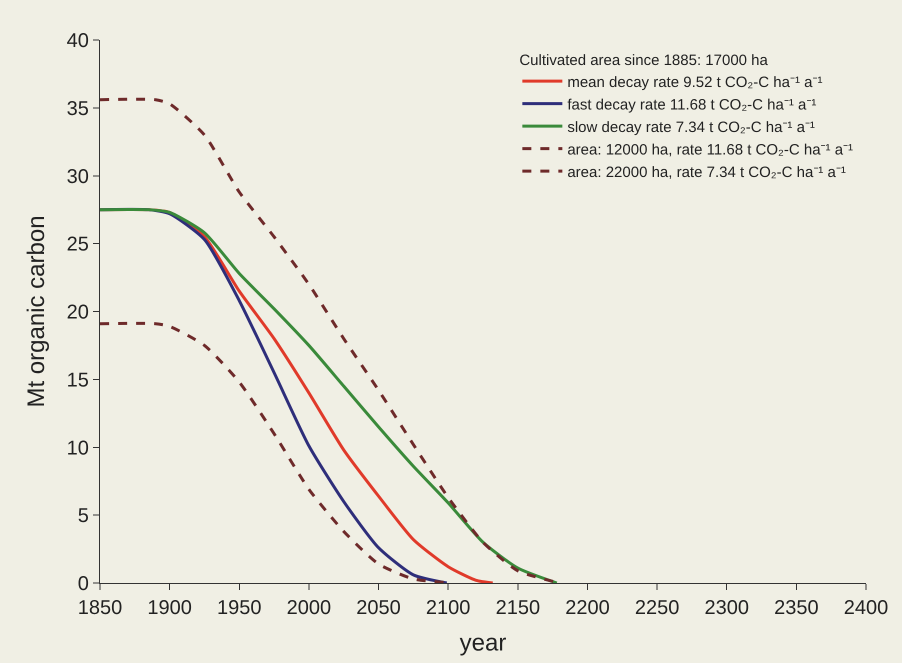  What do you see at coordinates (77, 245) in the screenshot?
I see `y-tick-label: 25` at bounding box center [77, 245].